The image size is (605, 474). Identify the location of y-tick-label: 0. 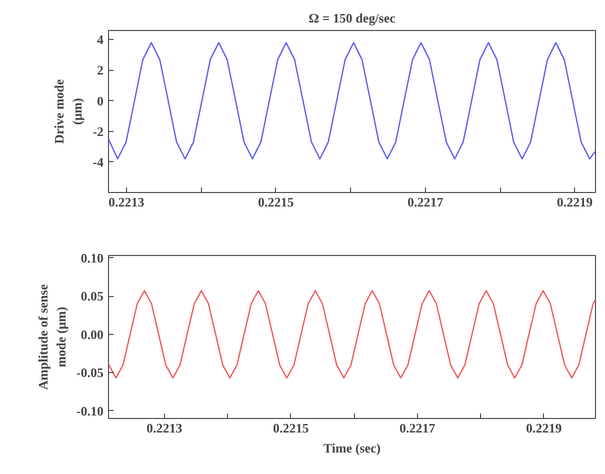
(100, 100).